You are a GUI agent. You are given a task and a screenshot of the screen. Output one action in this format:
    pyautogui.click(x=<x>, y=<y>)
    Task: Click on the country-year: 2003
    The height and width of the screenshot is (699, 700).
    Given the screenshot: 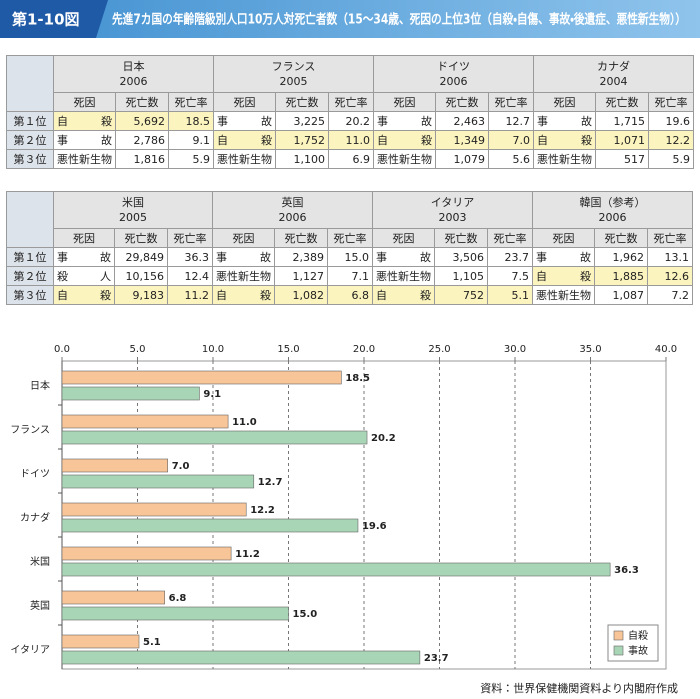 What is the action you would take?
    pyautogui.click(x=452, y=217)
    